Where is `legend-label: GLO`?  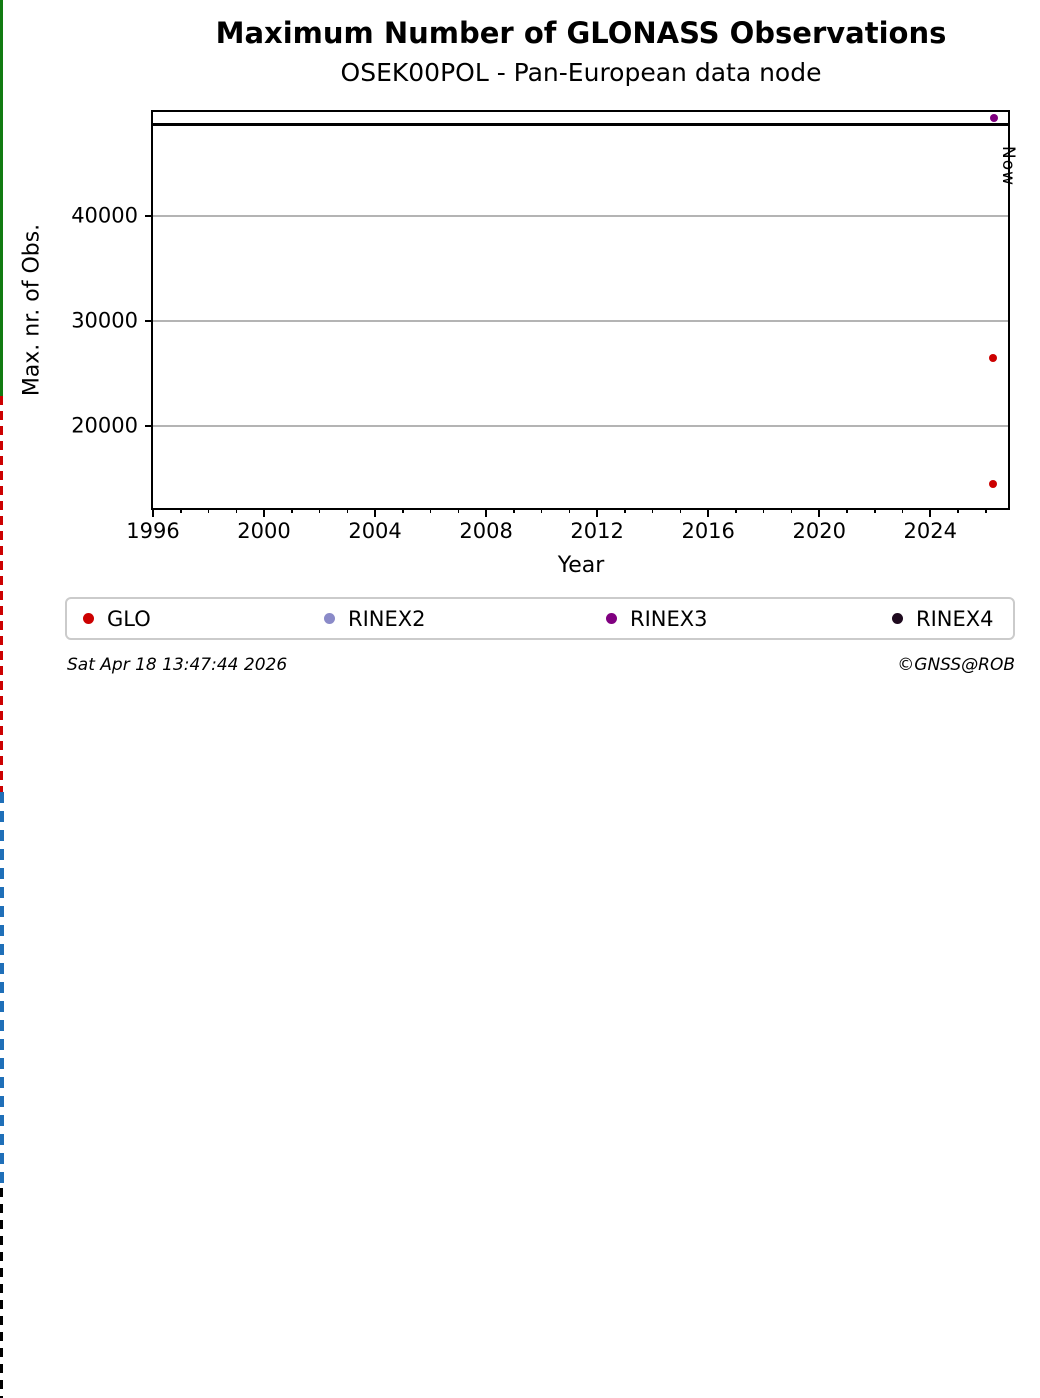
legend-label: GLO is located at coordinates (129, 618).